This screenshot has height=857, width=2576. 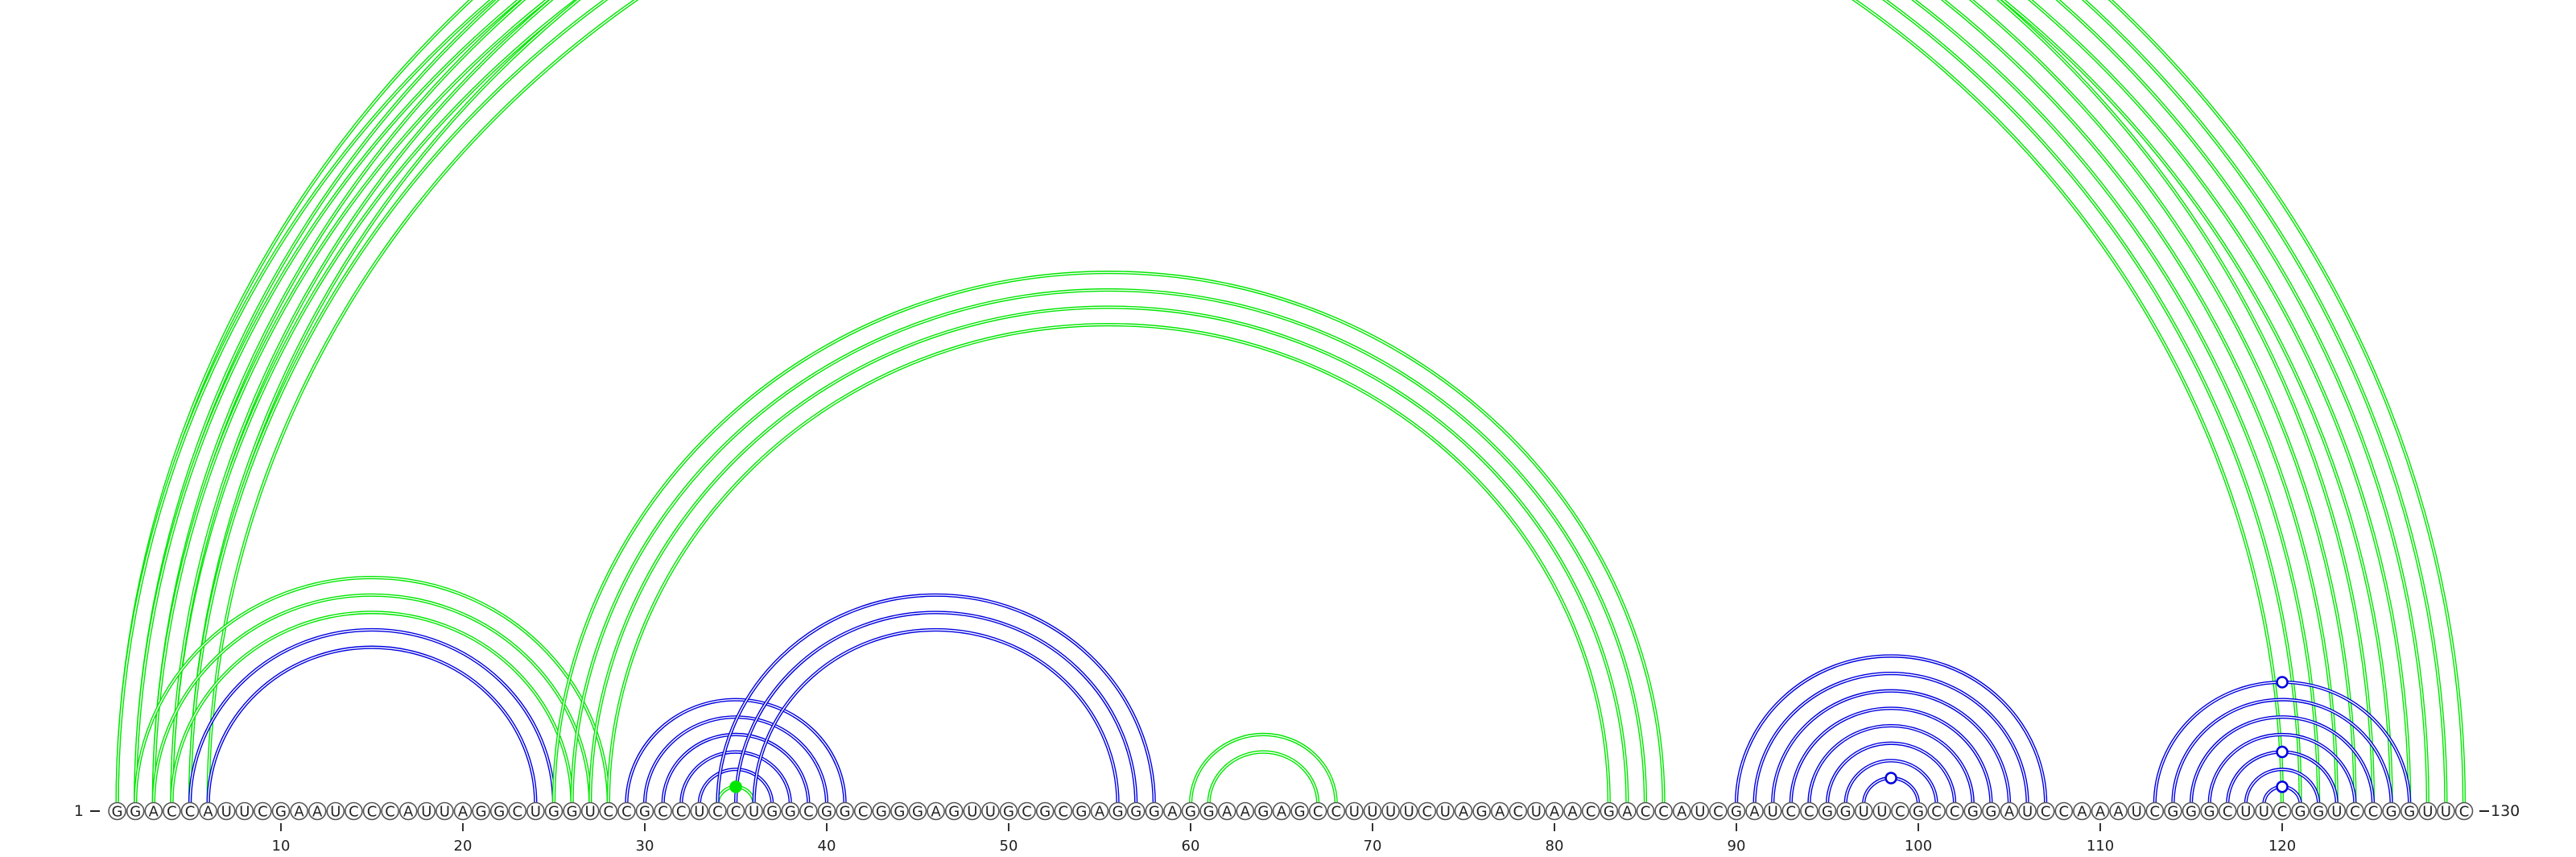 I want to click on tick-label: 20, so click(x=463, y=846).